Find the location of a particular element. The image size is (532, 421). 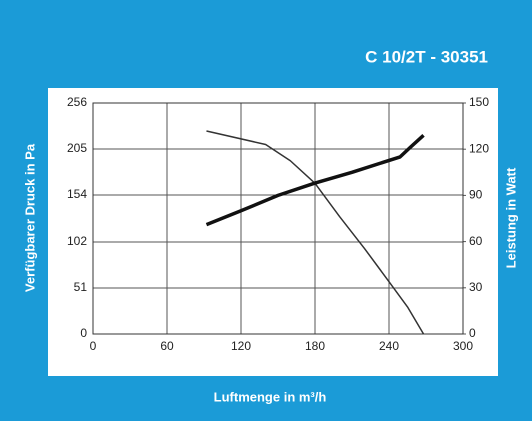

x-tick-label: 120 is located at coordinates (241, 346).